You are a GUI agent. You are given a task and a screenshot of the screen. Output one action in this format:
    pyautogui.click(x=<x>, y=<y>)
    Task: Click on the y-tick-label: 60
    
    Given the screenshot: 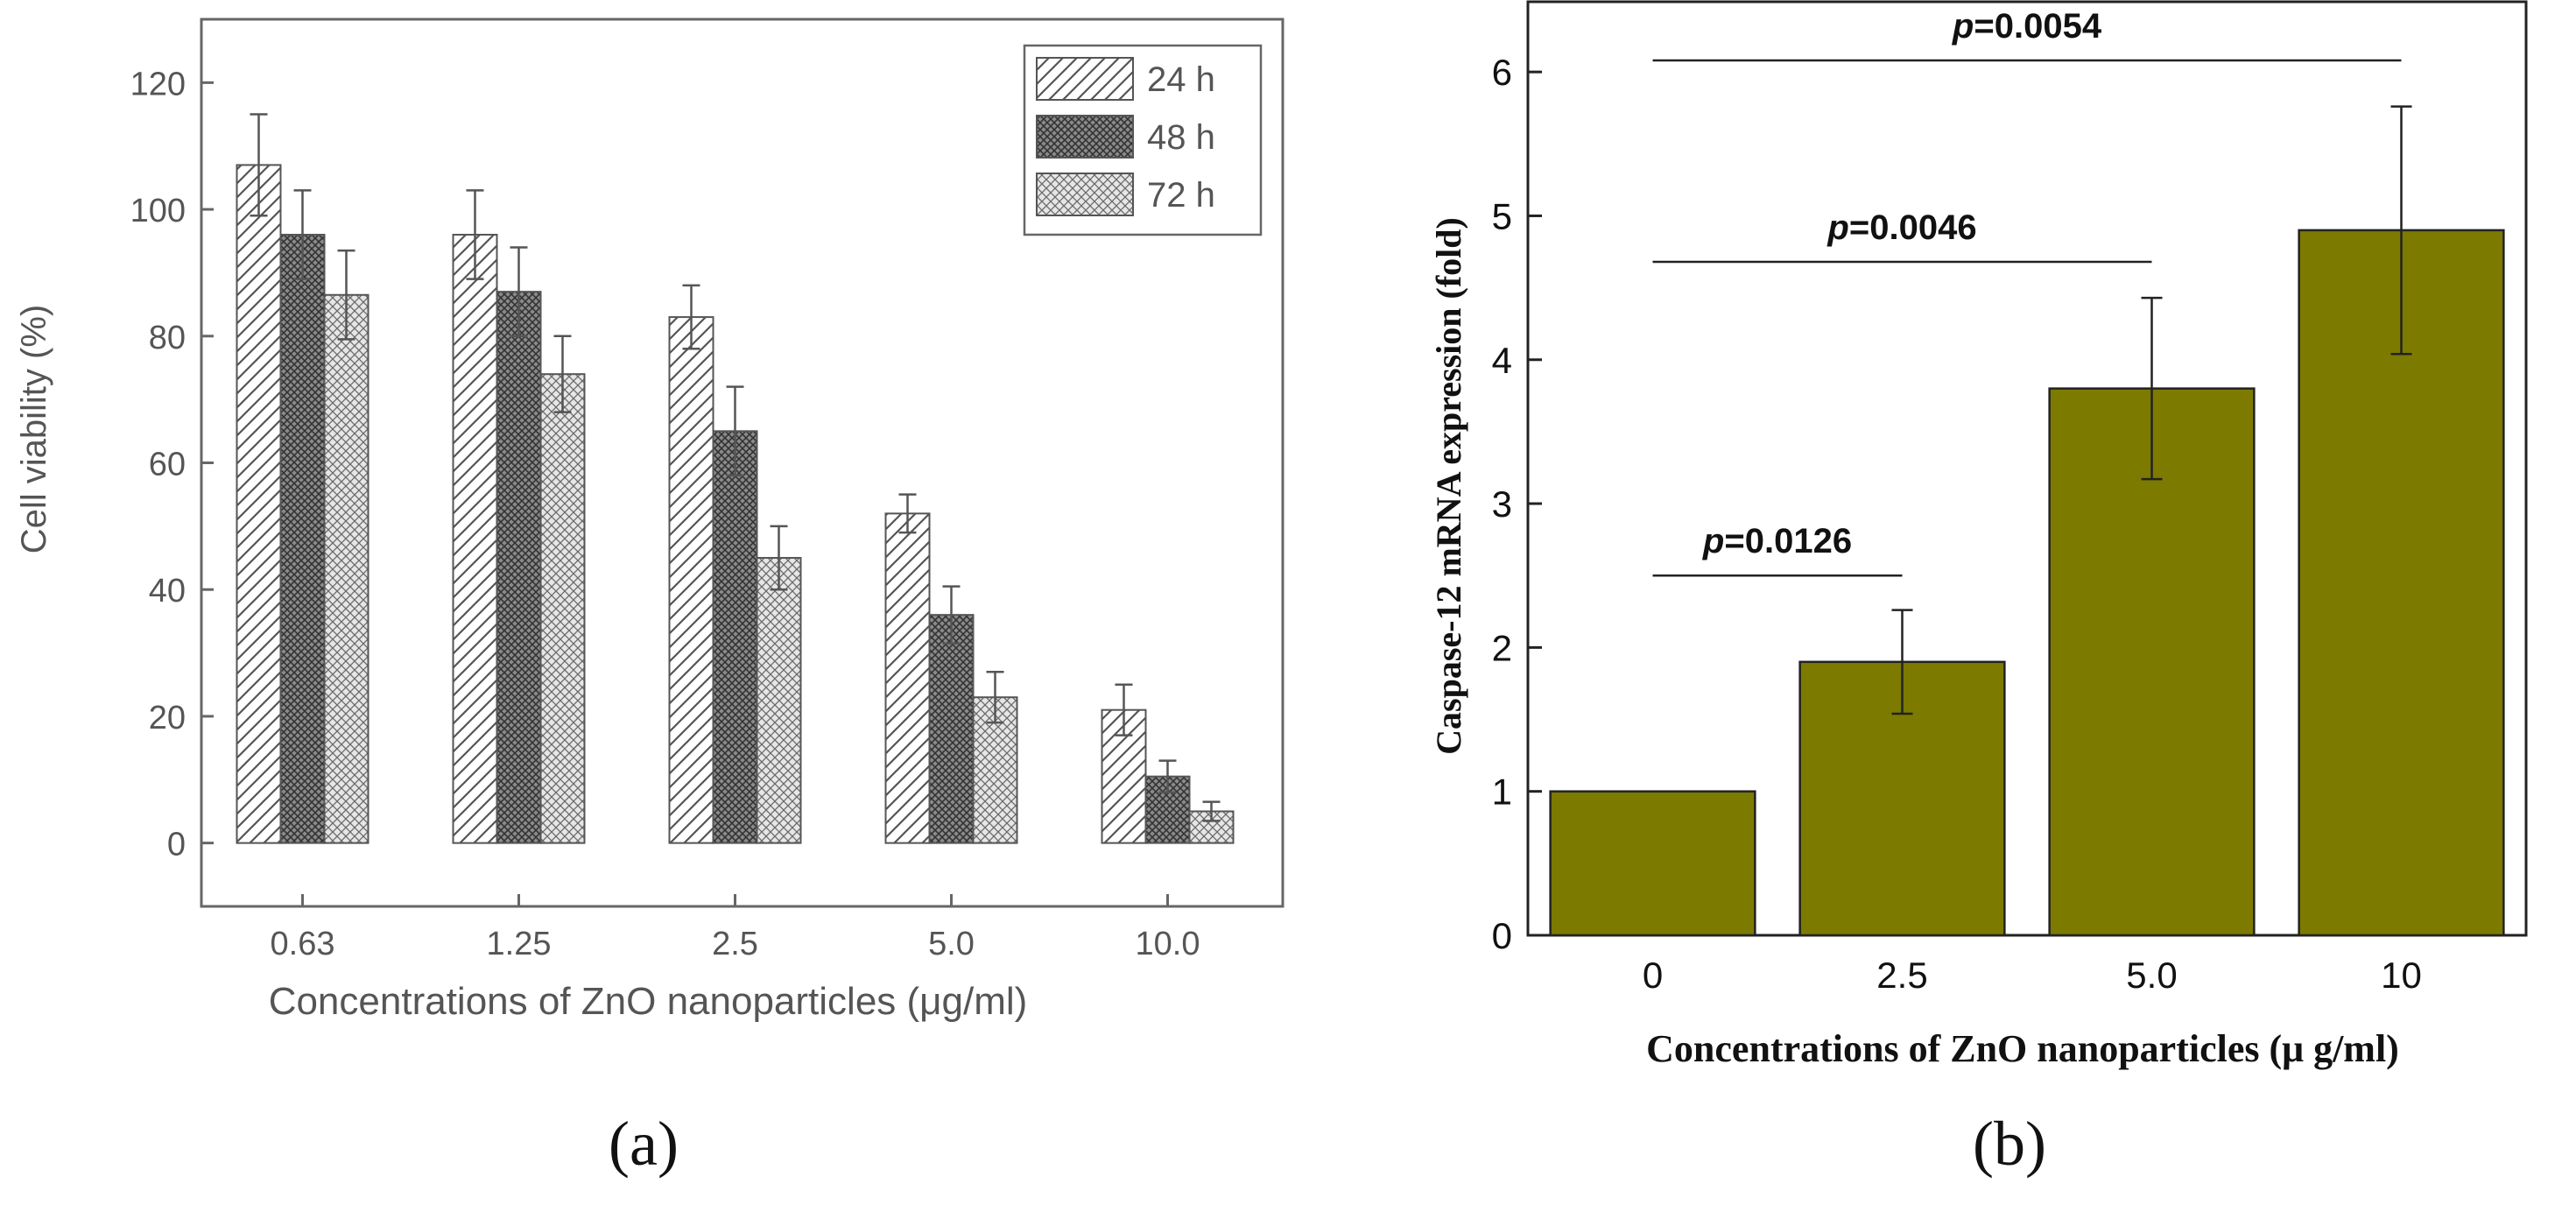 What is the action you would take?
    pyautogui.click(x=167, y=465)
    